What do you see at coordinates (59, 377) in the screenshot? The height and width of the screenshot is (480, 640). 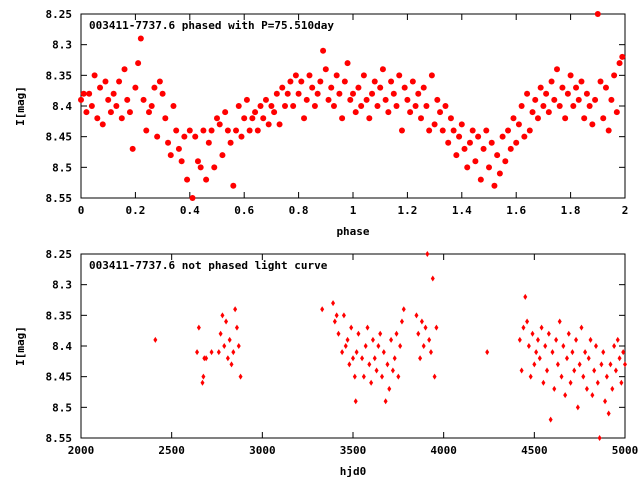 I see `y-tick-label: 8.45` at bounding box center [59, 377].